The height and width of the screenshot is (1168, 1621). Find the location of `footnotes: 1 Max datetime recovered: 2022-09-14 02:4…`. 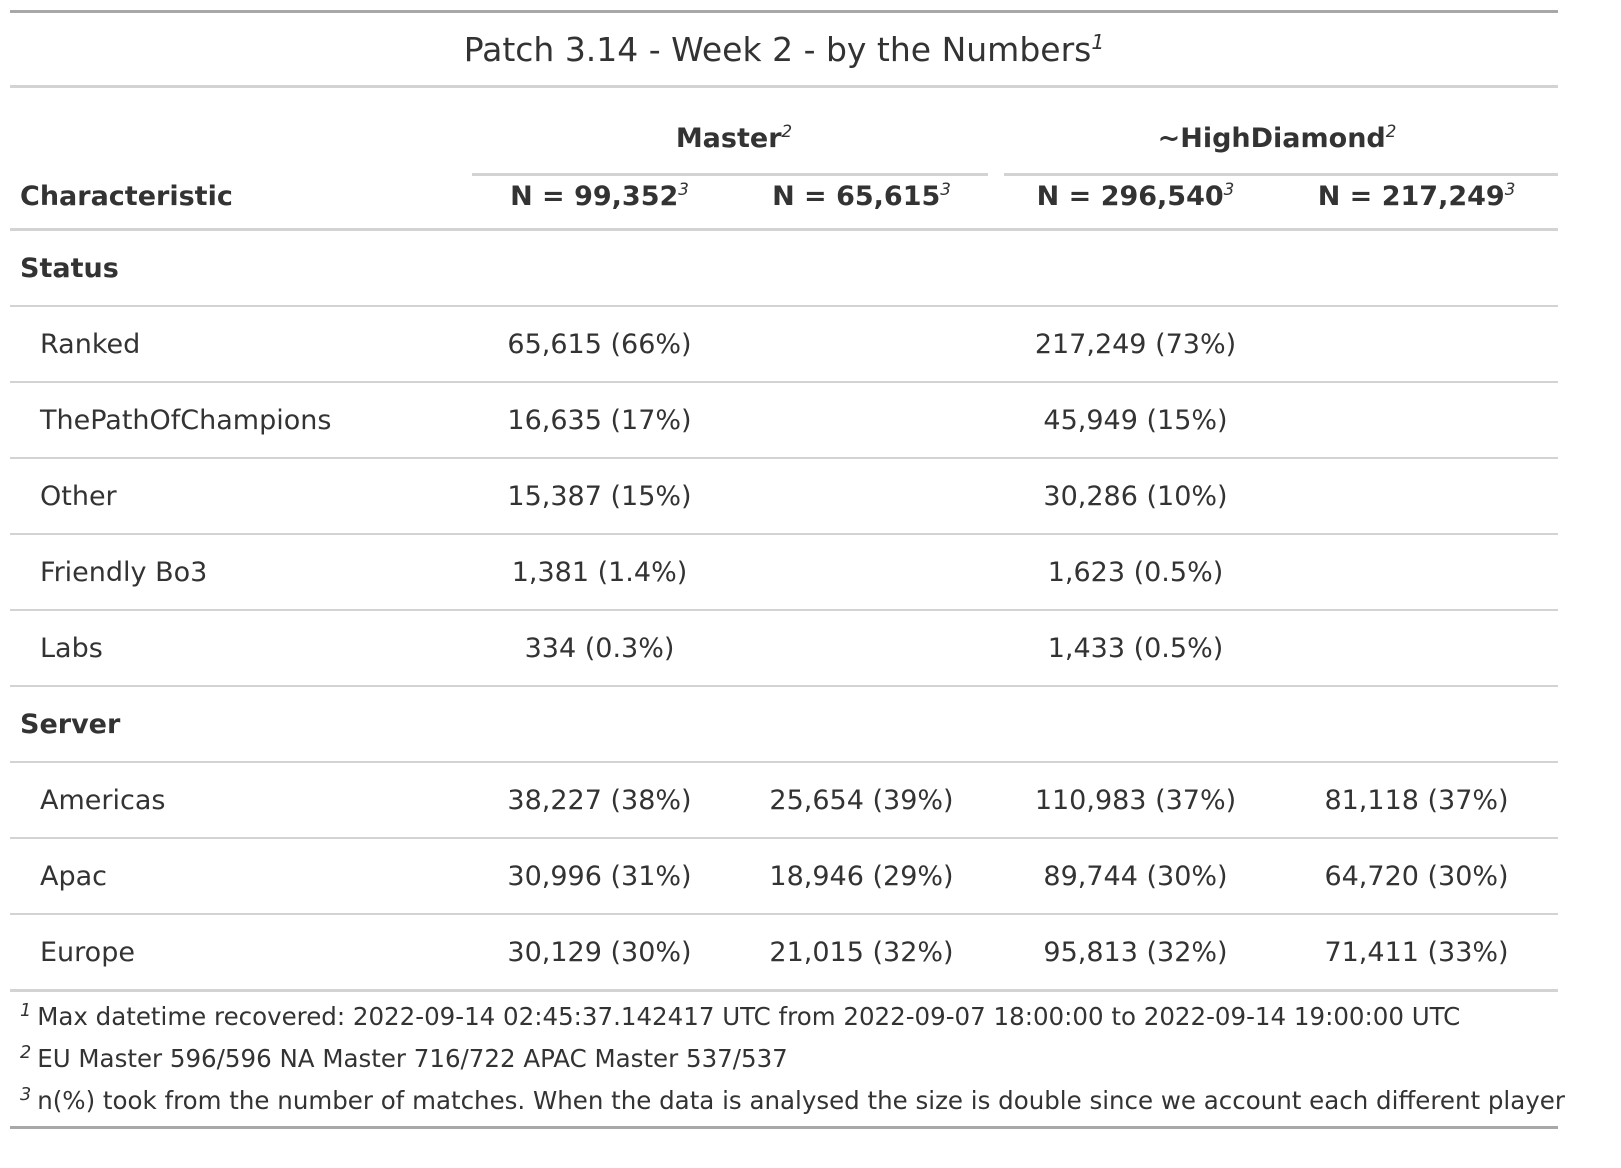

footnotes: 1 Max datetime recovered: 2022-09-14 02:4… is located at coordinates (787, 1057).